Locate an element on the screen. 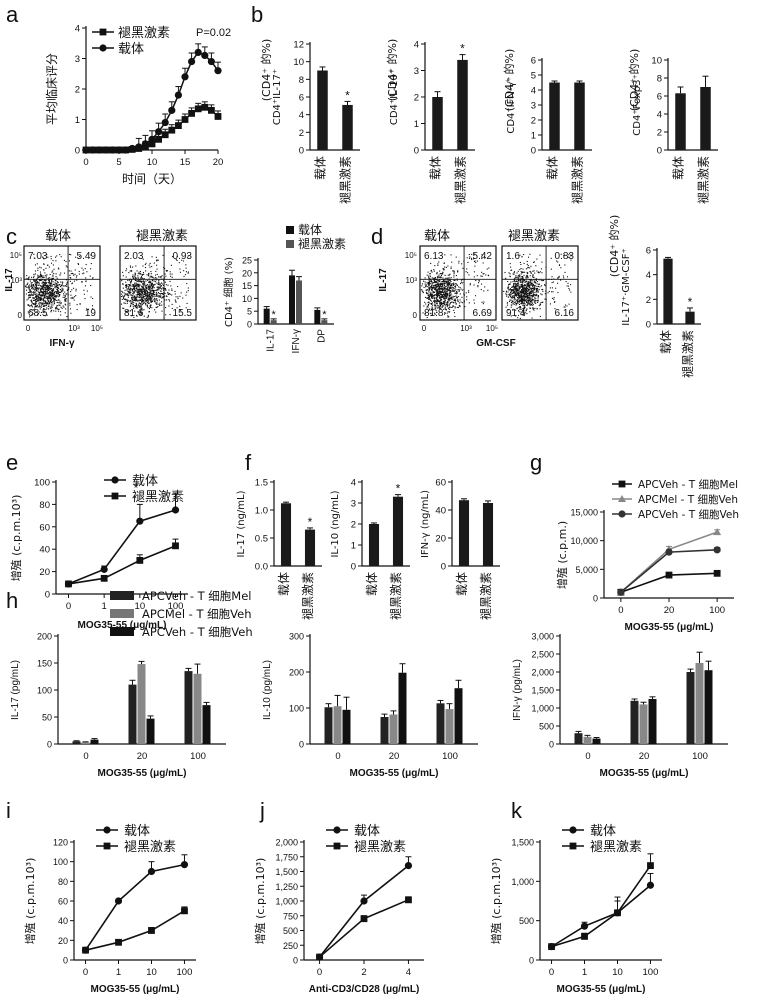 The image size is (763, 1000). a-point is located at coordinates (198, 52).